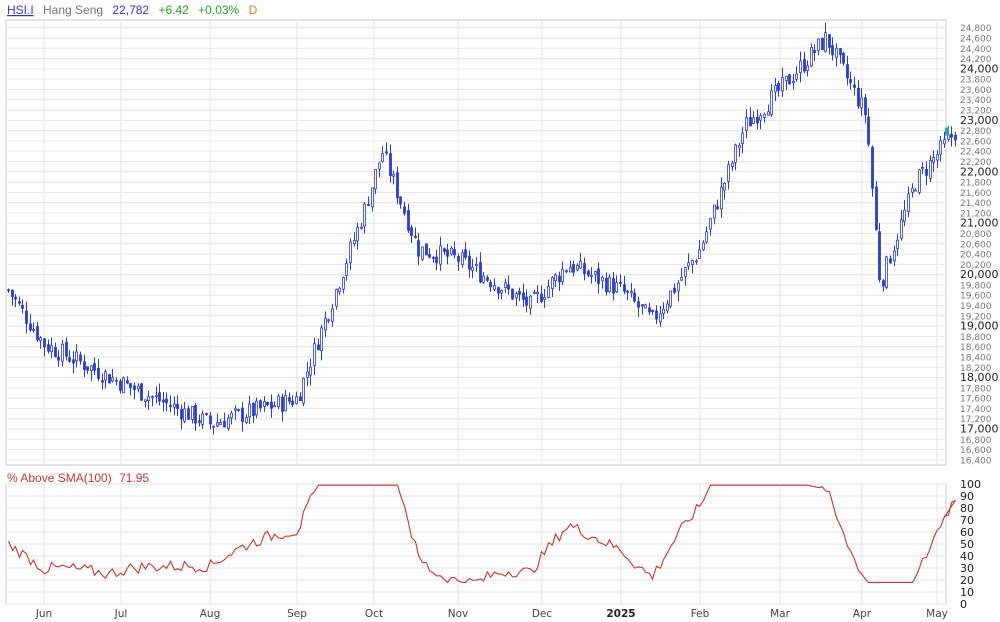  Describe the element at coordinates (121, 614) in the screenshot. I see `x-tick-label: Jul` at that location.